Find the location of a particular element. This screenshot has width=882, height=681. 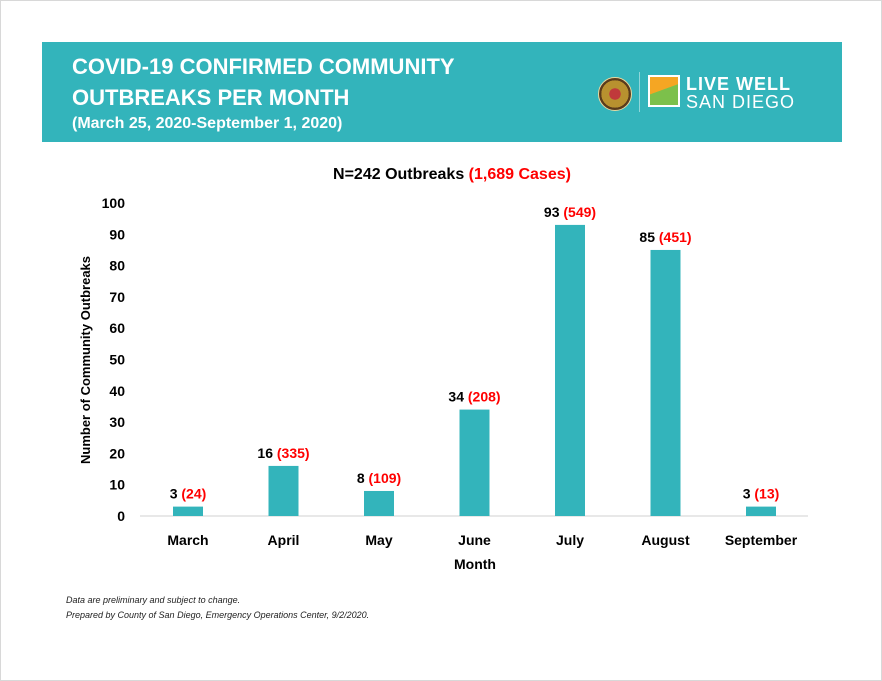

outbreak-count: 34 is located at coordinates (457, 397).